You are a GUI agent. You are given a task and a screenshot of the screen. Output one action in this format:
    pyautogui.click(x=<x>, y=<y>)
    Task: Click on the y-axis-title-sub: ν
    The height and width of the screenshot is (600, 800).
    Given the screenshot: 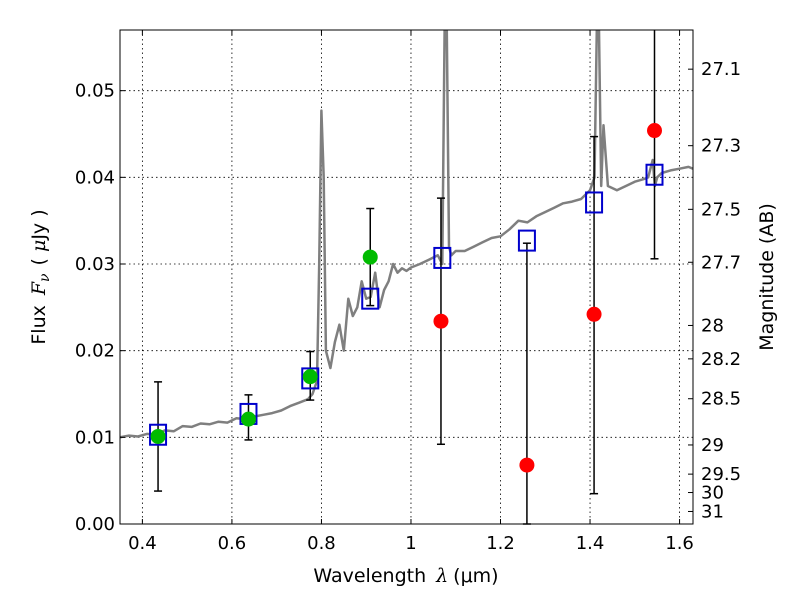 What is the action you would take?
    pyautogui.click(x=45, y=277)
    